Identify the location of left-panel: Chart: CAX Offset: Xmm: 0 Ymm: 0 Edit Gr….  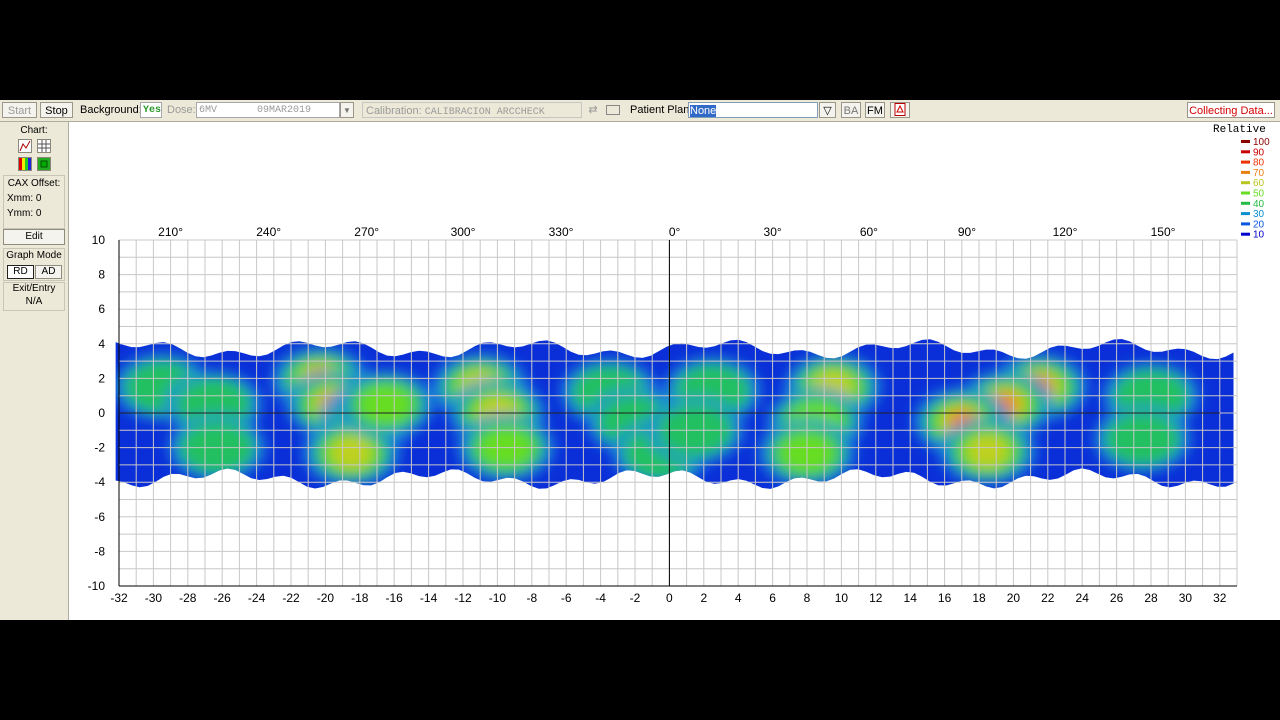
(34, 371).